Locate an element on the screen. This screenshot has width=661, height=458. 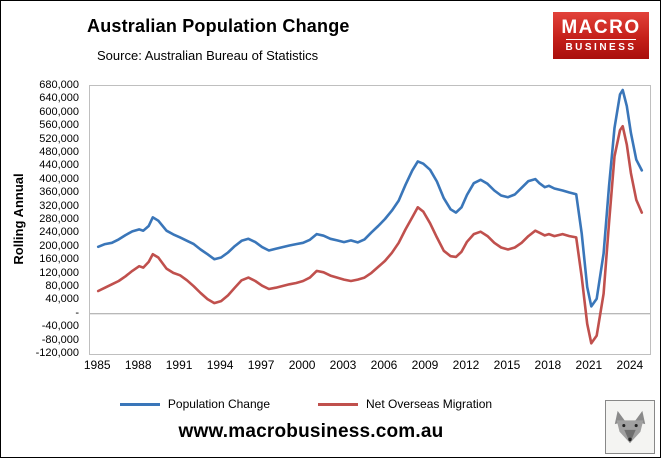
website-url: www.macrobusiness.com.au is located at coordinates (311, 431).